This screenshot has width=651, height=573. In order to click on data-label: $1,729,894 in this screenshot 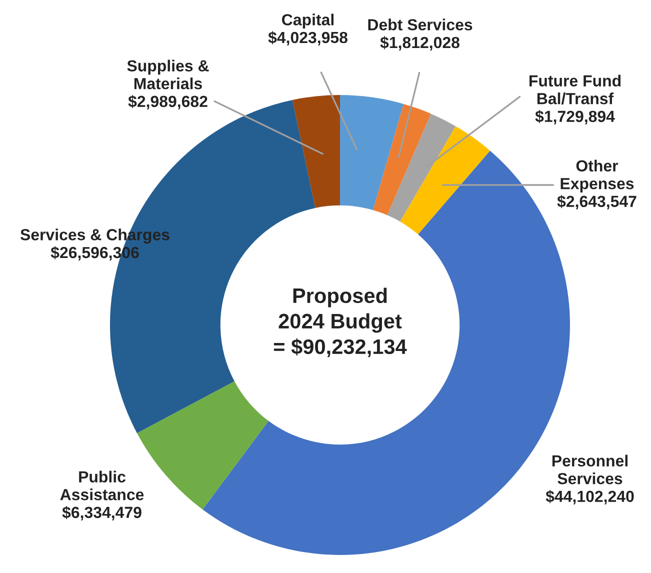, I will do `click(575, 117)`.